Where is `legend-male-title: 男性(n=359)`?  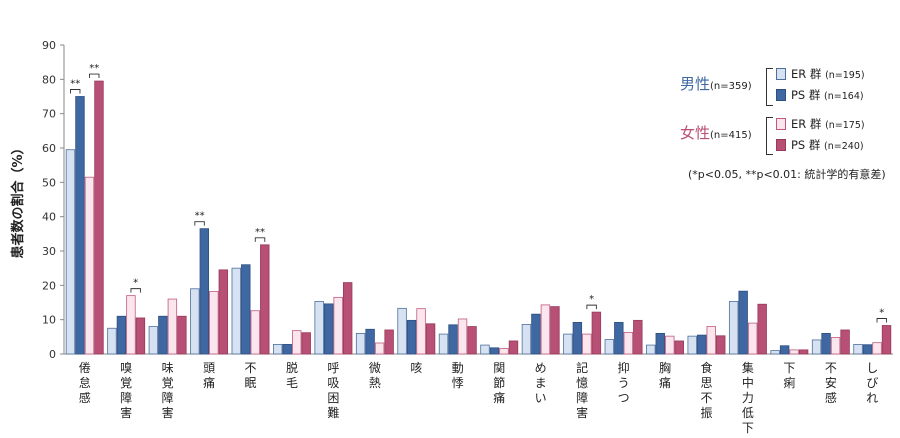 legend-male-title: 男性(n=359) is located at coordinates (716, 83).